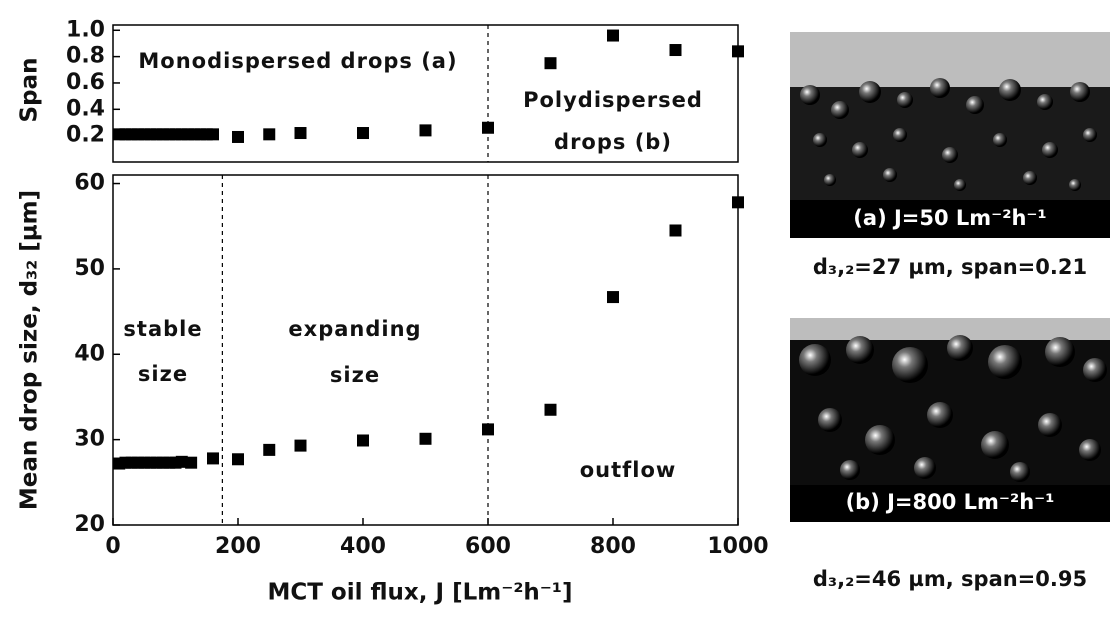 The height and width of the screenshot is (617, 1115). I want to click on x-tick-label: 400, so click(363, 546).